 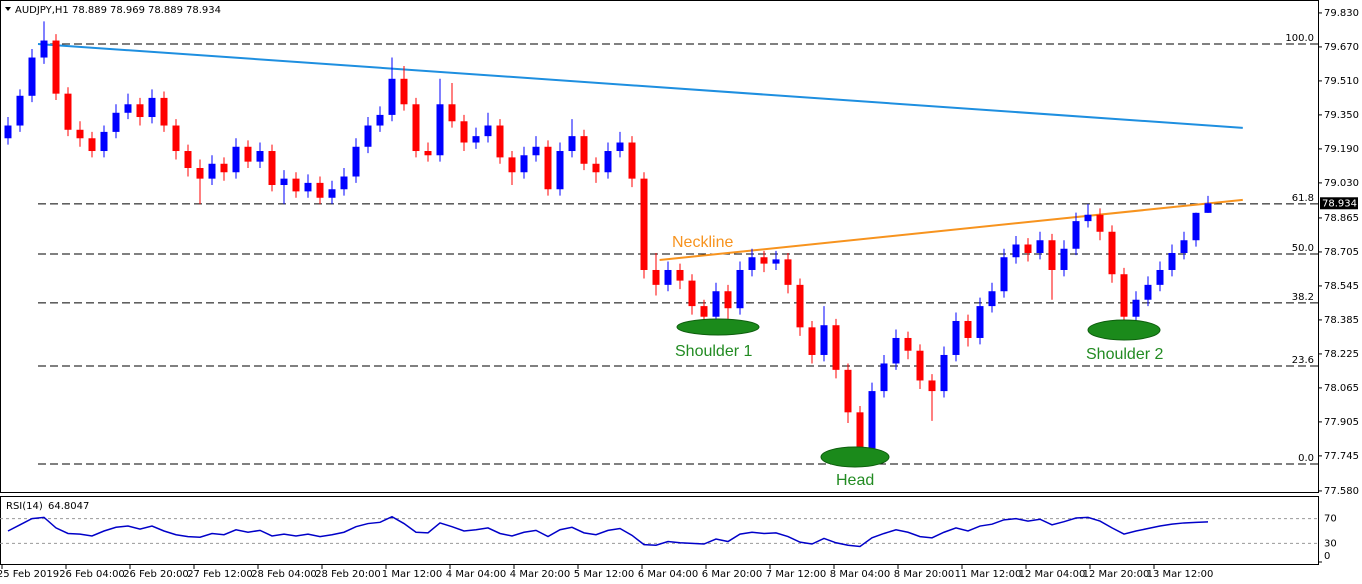 What do you see at coordinates (165, 10) in the screenshot?
I see `ohlc-low: 78.889` at bounding box center [165, 10].